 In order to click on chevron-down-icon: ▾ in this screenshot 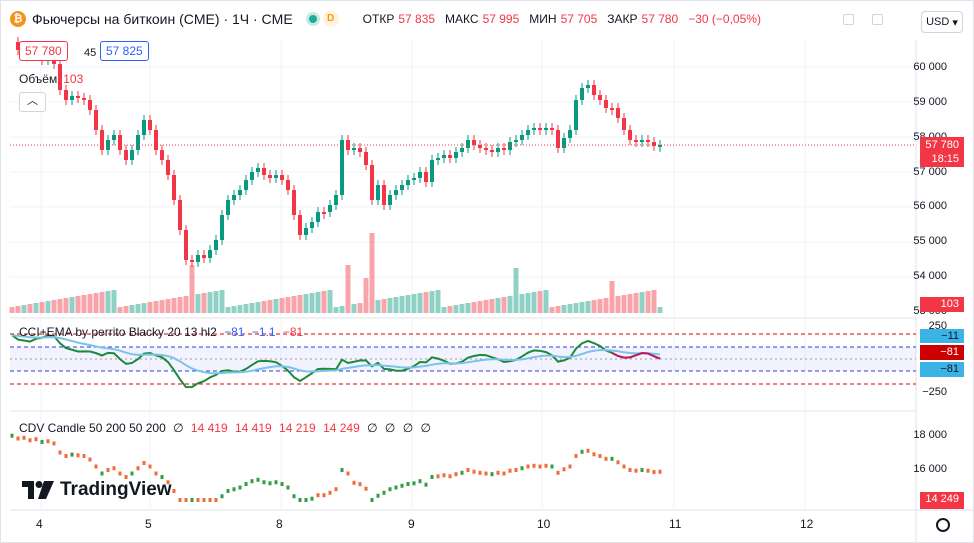, I will do `click(955, 22)`.